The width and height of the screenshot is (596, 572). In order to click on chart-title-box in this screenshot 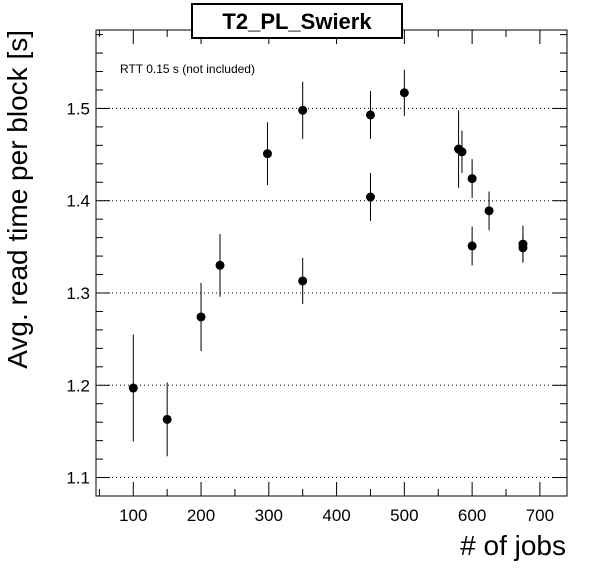, I will do `click(297, 21)`.